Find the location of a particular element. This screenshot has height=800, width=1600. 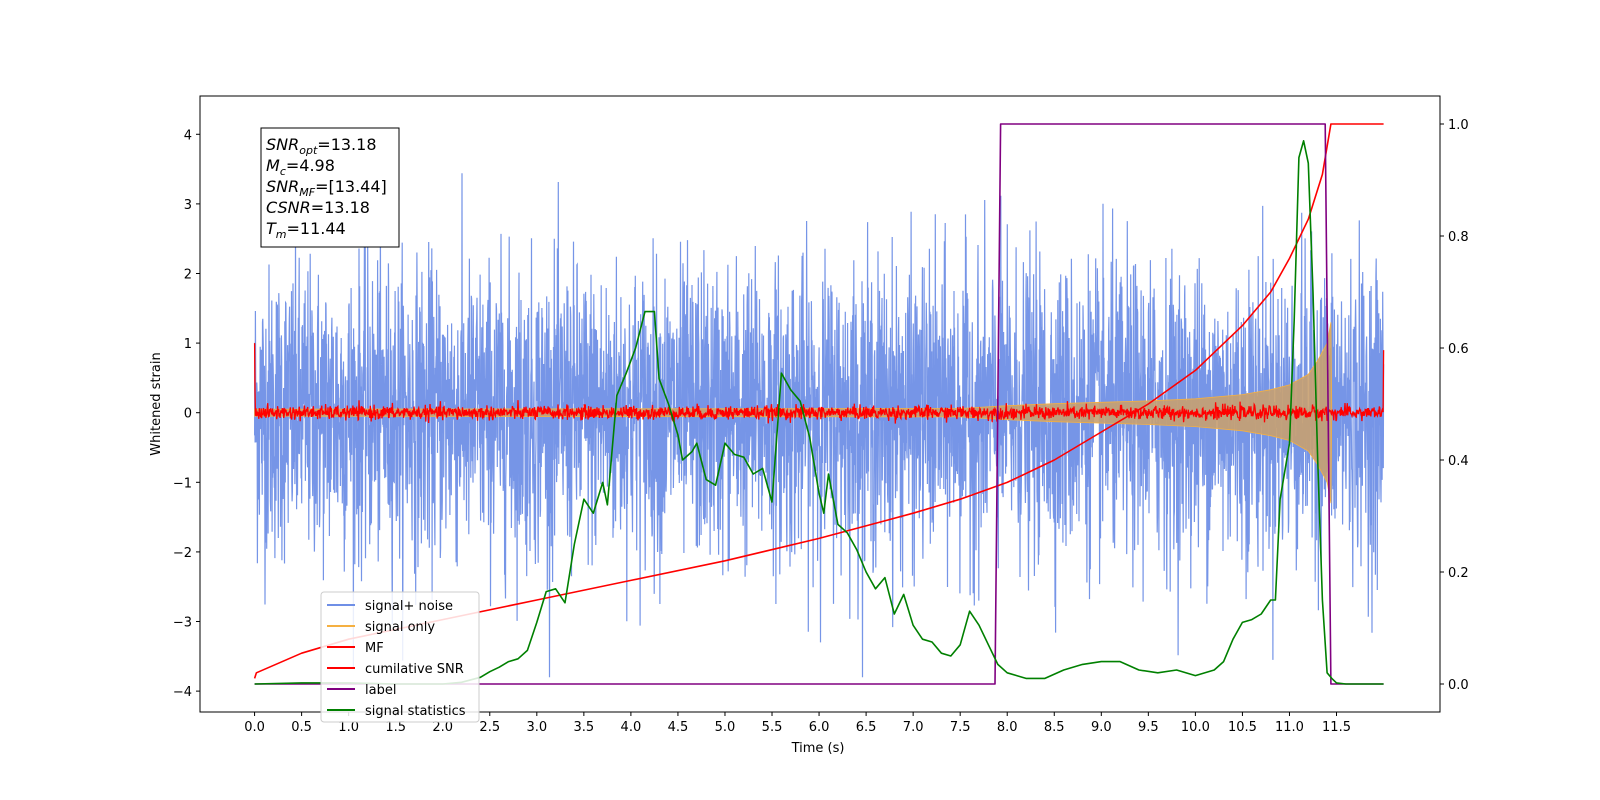

x-tick-label: 7.0 is located at coordinates (913, 727).